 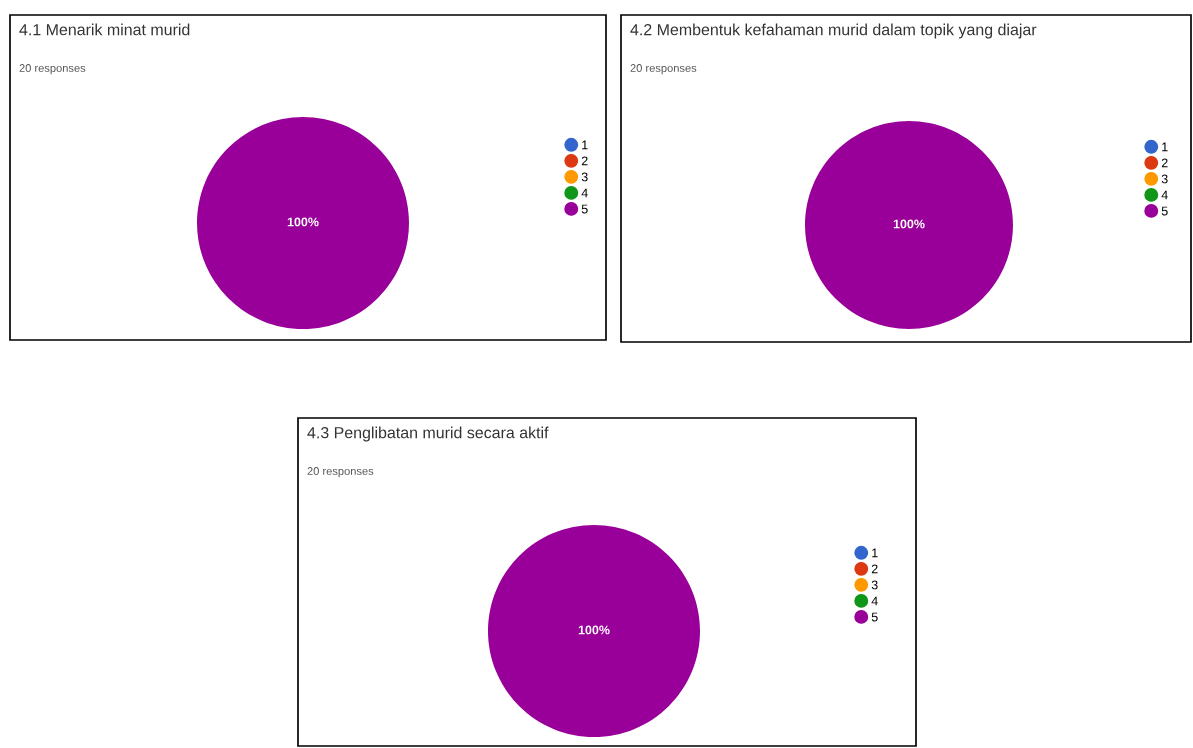 I want to click on chart-title: 4.3 Penglibatan murid secara aktif, so click(x=428, y=434).